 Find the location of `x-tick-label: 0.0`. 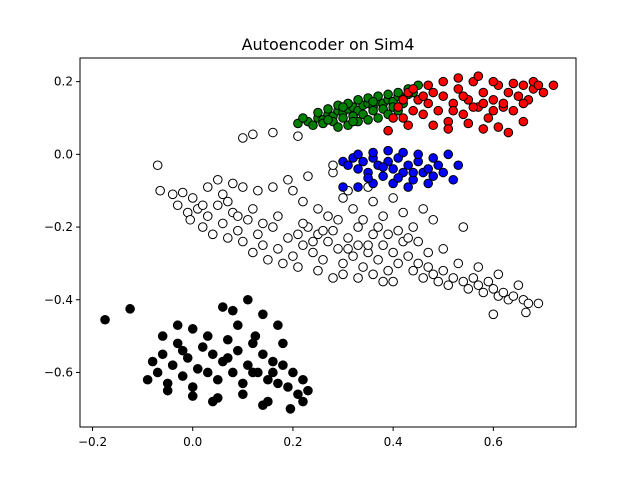

x-tick-label: 0.0 is located at coordinates (192, 442).